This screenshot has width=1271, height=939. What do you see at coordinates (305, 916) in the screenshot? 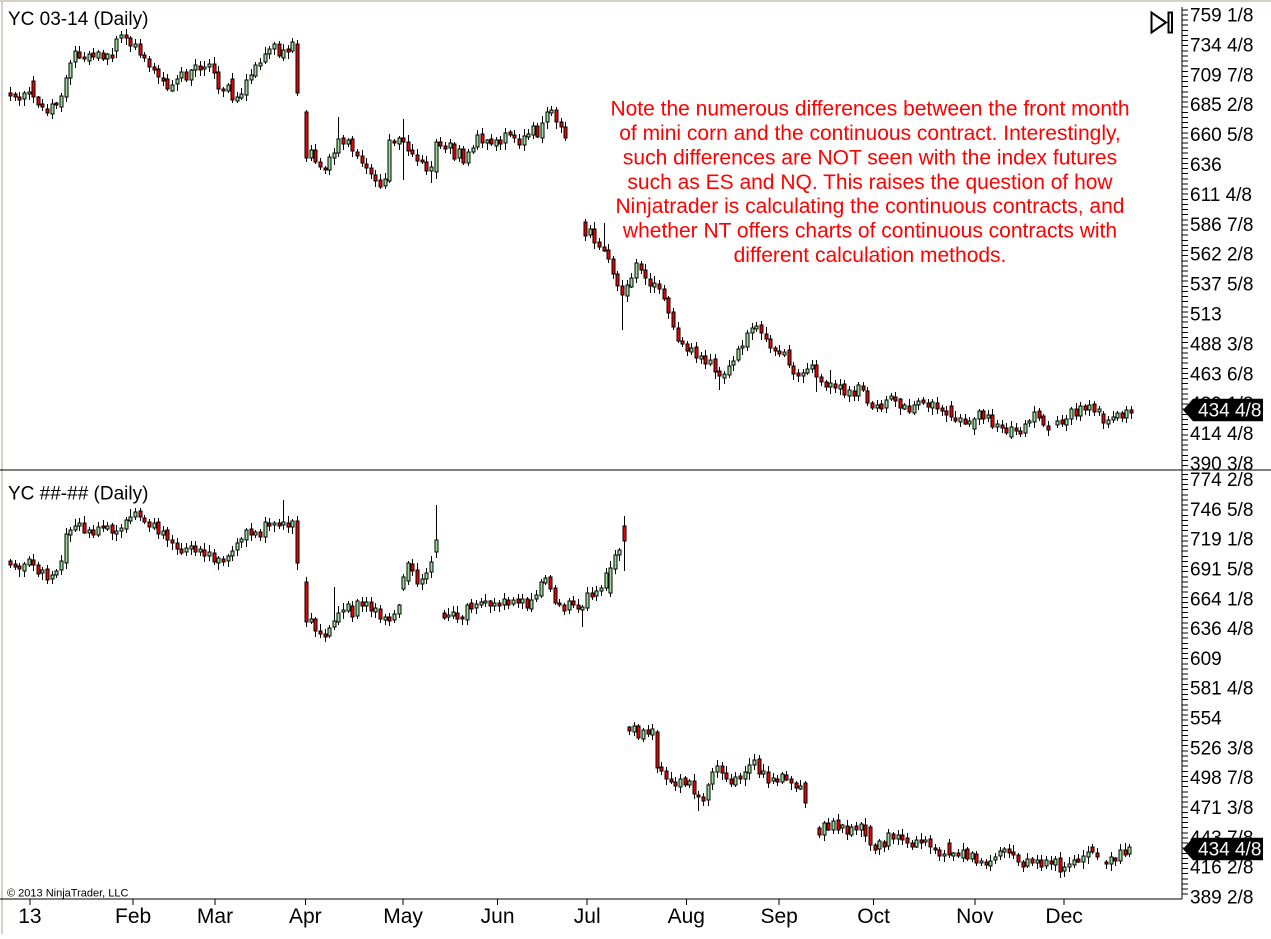
I see `svg-text: Apr` at bounding box center [305, 916].